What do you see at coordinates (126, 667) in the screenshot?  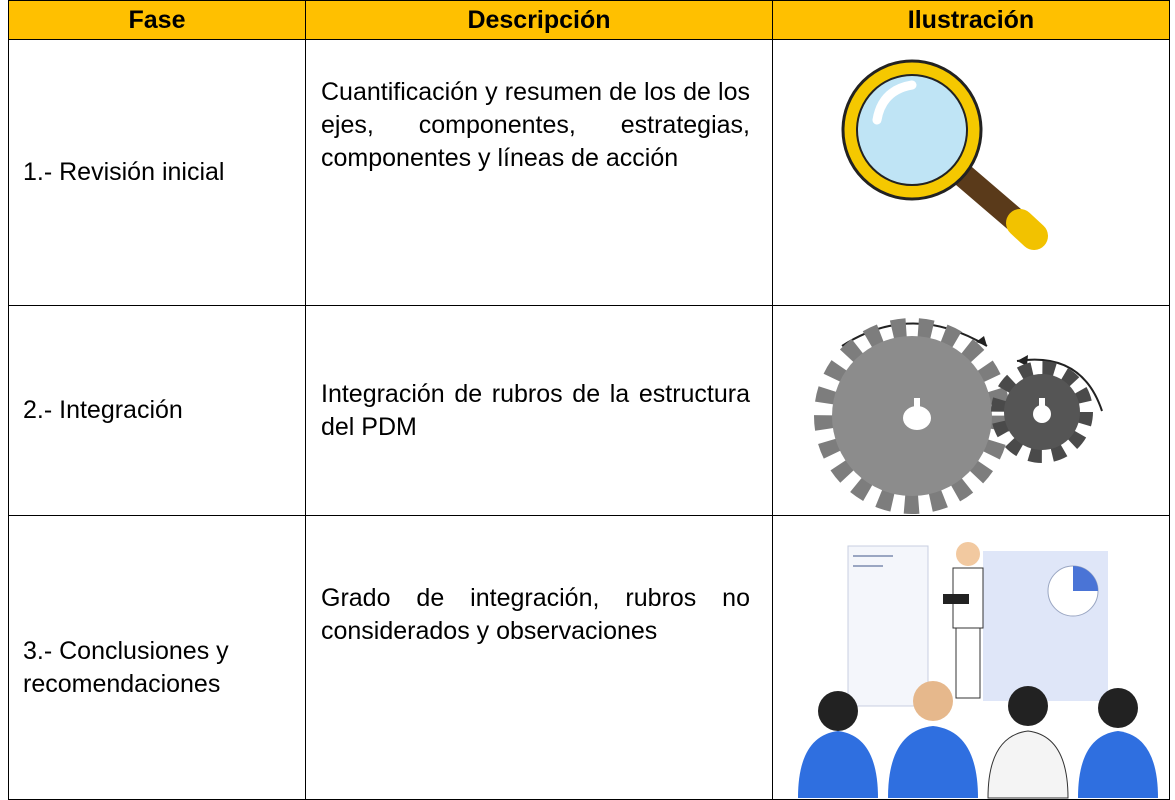 I see `phase-text: 3.- Conclusiones y recomendaciones` at bounding box center [126, 667].